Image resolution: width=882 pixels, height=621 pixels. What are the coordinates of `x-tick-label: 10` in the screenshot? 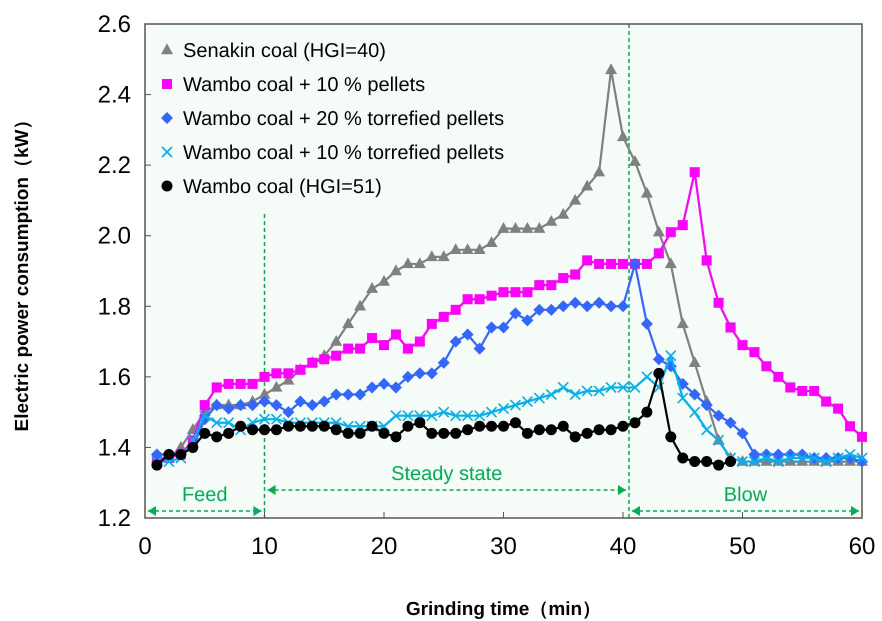 It's located at (264, 546).